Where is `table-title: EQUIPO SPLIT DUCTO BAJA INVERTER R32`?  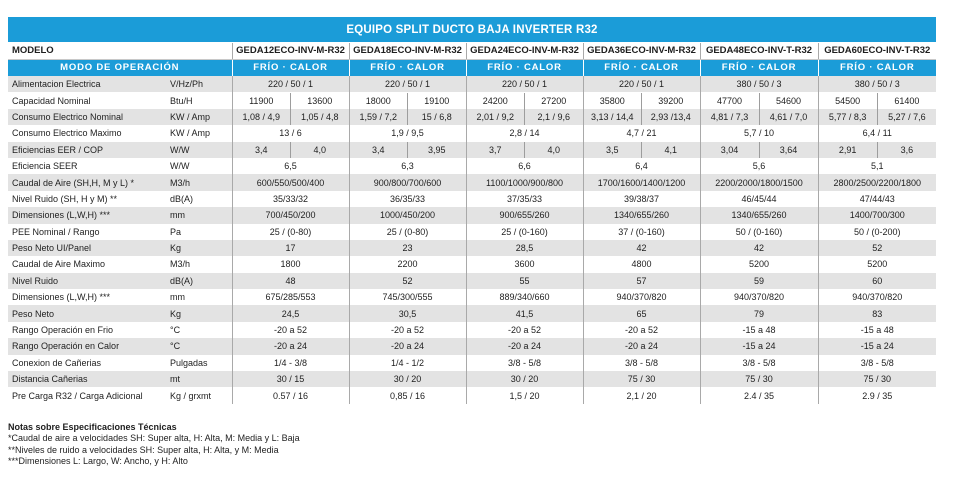 table-title: EQUIPO SPLIT DUCTO BAJA INVERTER R32 is located at coordinates (472, 29).